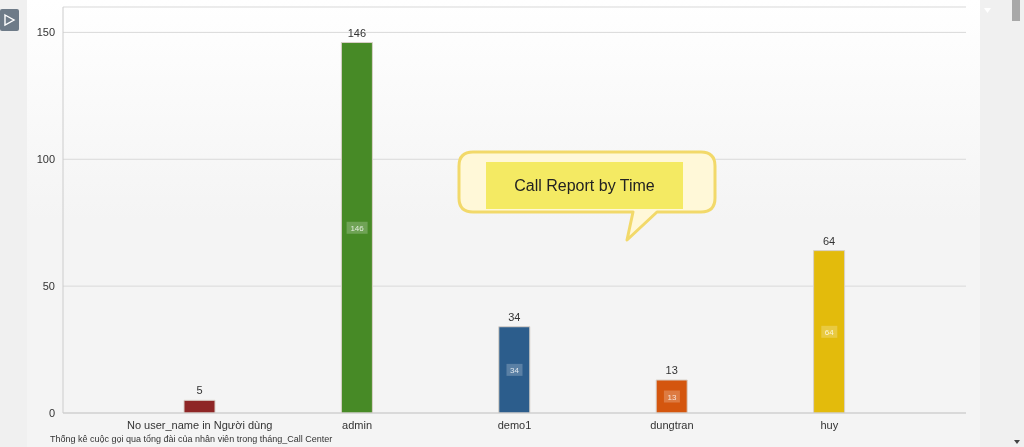  What do you see at coordinates (672, 424) in the screenshot?
I see `x-tick-label: dungtran` at bounding box center [672, 424].